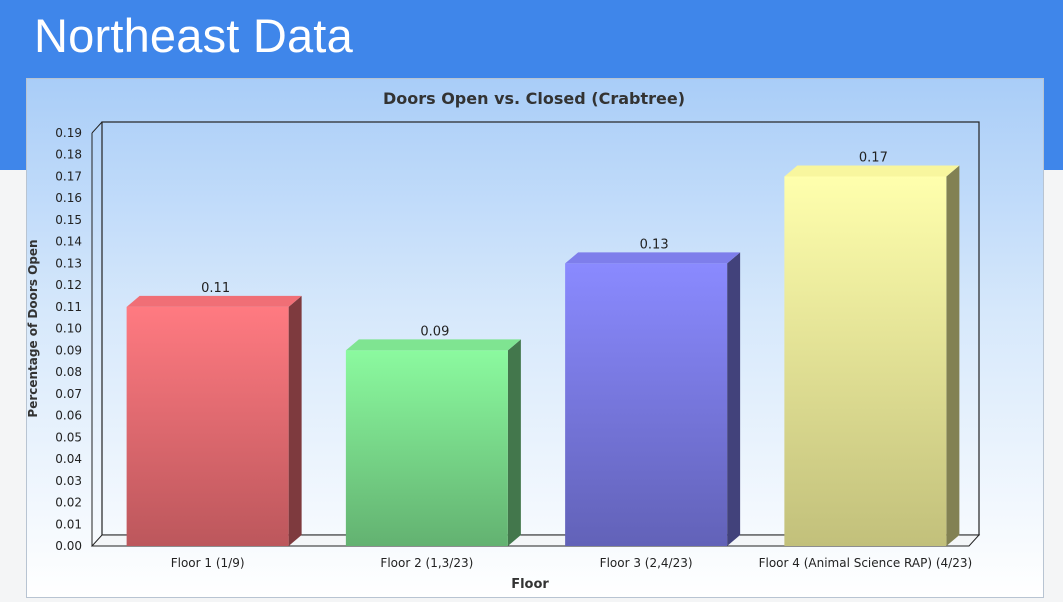  I want to click on data-label: 0.13, so click(654, 244).